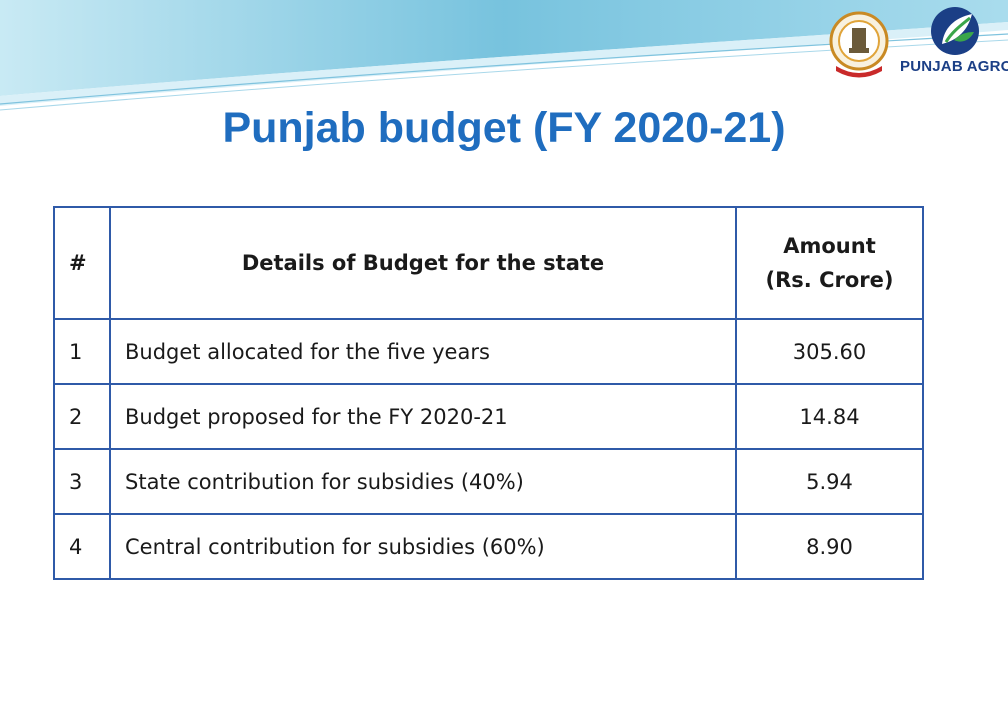 This screenshot has height=727, width=1008. What do you see at coordinates (82, 416) in the screenshot?
I see `row-number: 2` at bounding box center [82, 416].